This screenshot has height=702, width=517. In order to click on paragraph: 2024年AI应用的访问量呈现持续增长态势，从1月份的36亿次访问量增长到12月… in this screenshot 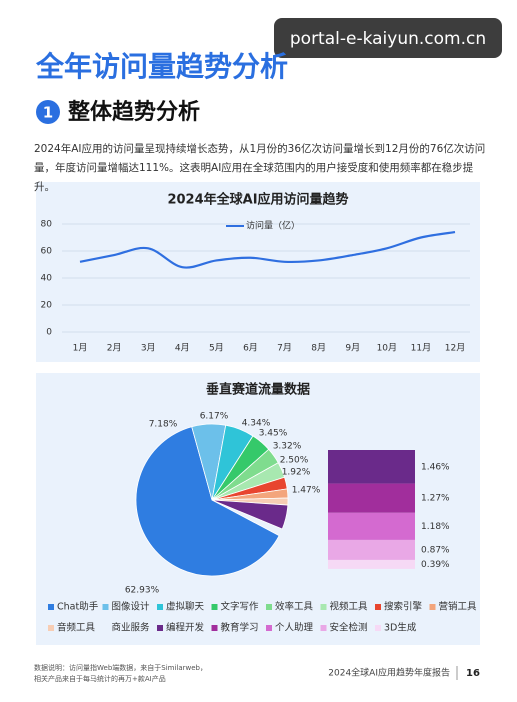, I will do `click(260, 168)`.